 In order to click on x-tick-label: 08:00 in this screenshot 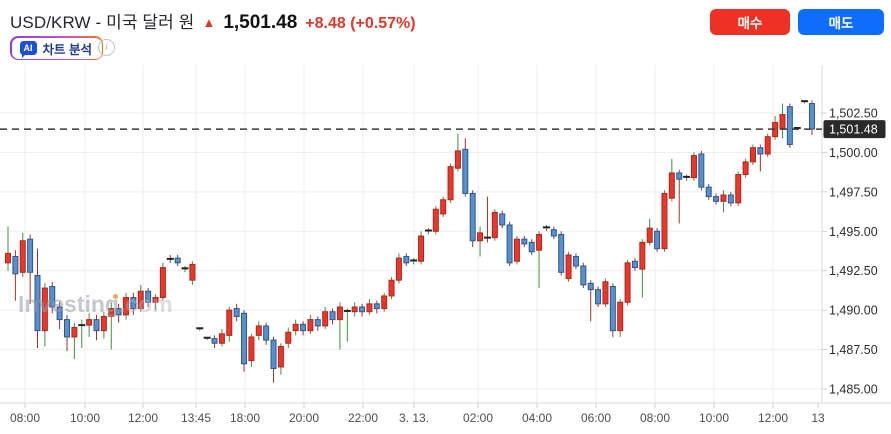, I will do `click(655, 418)`.